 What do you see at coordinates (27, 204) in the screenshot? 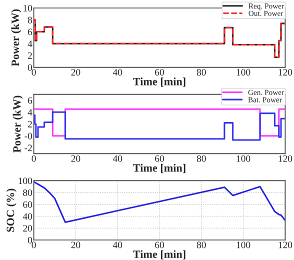
I see `y-tick-label: 60` at bounding box center [27, 204].